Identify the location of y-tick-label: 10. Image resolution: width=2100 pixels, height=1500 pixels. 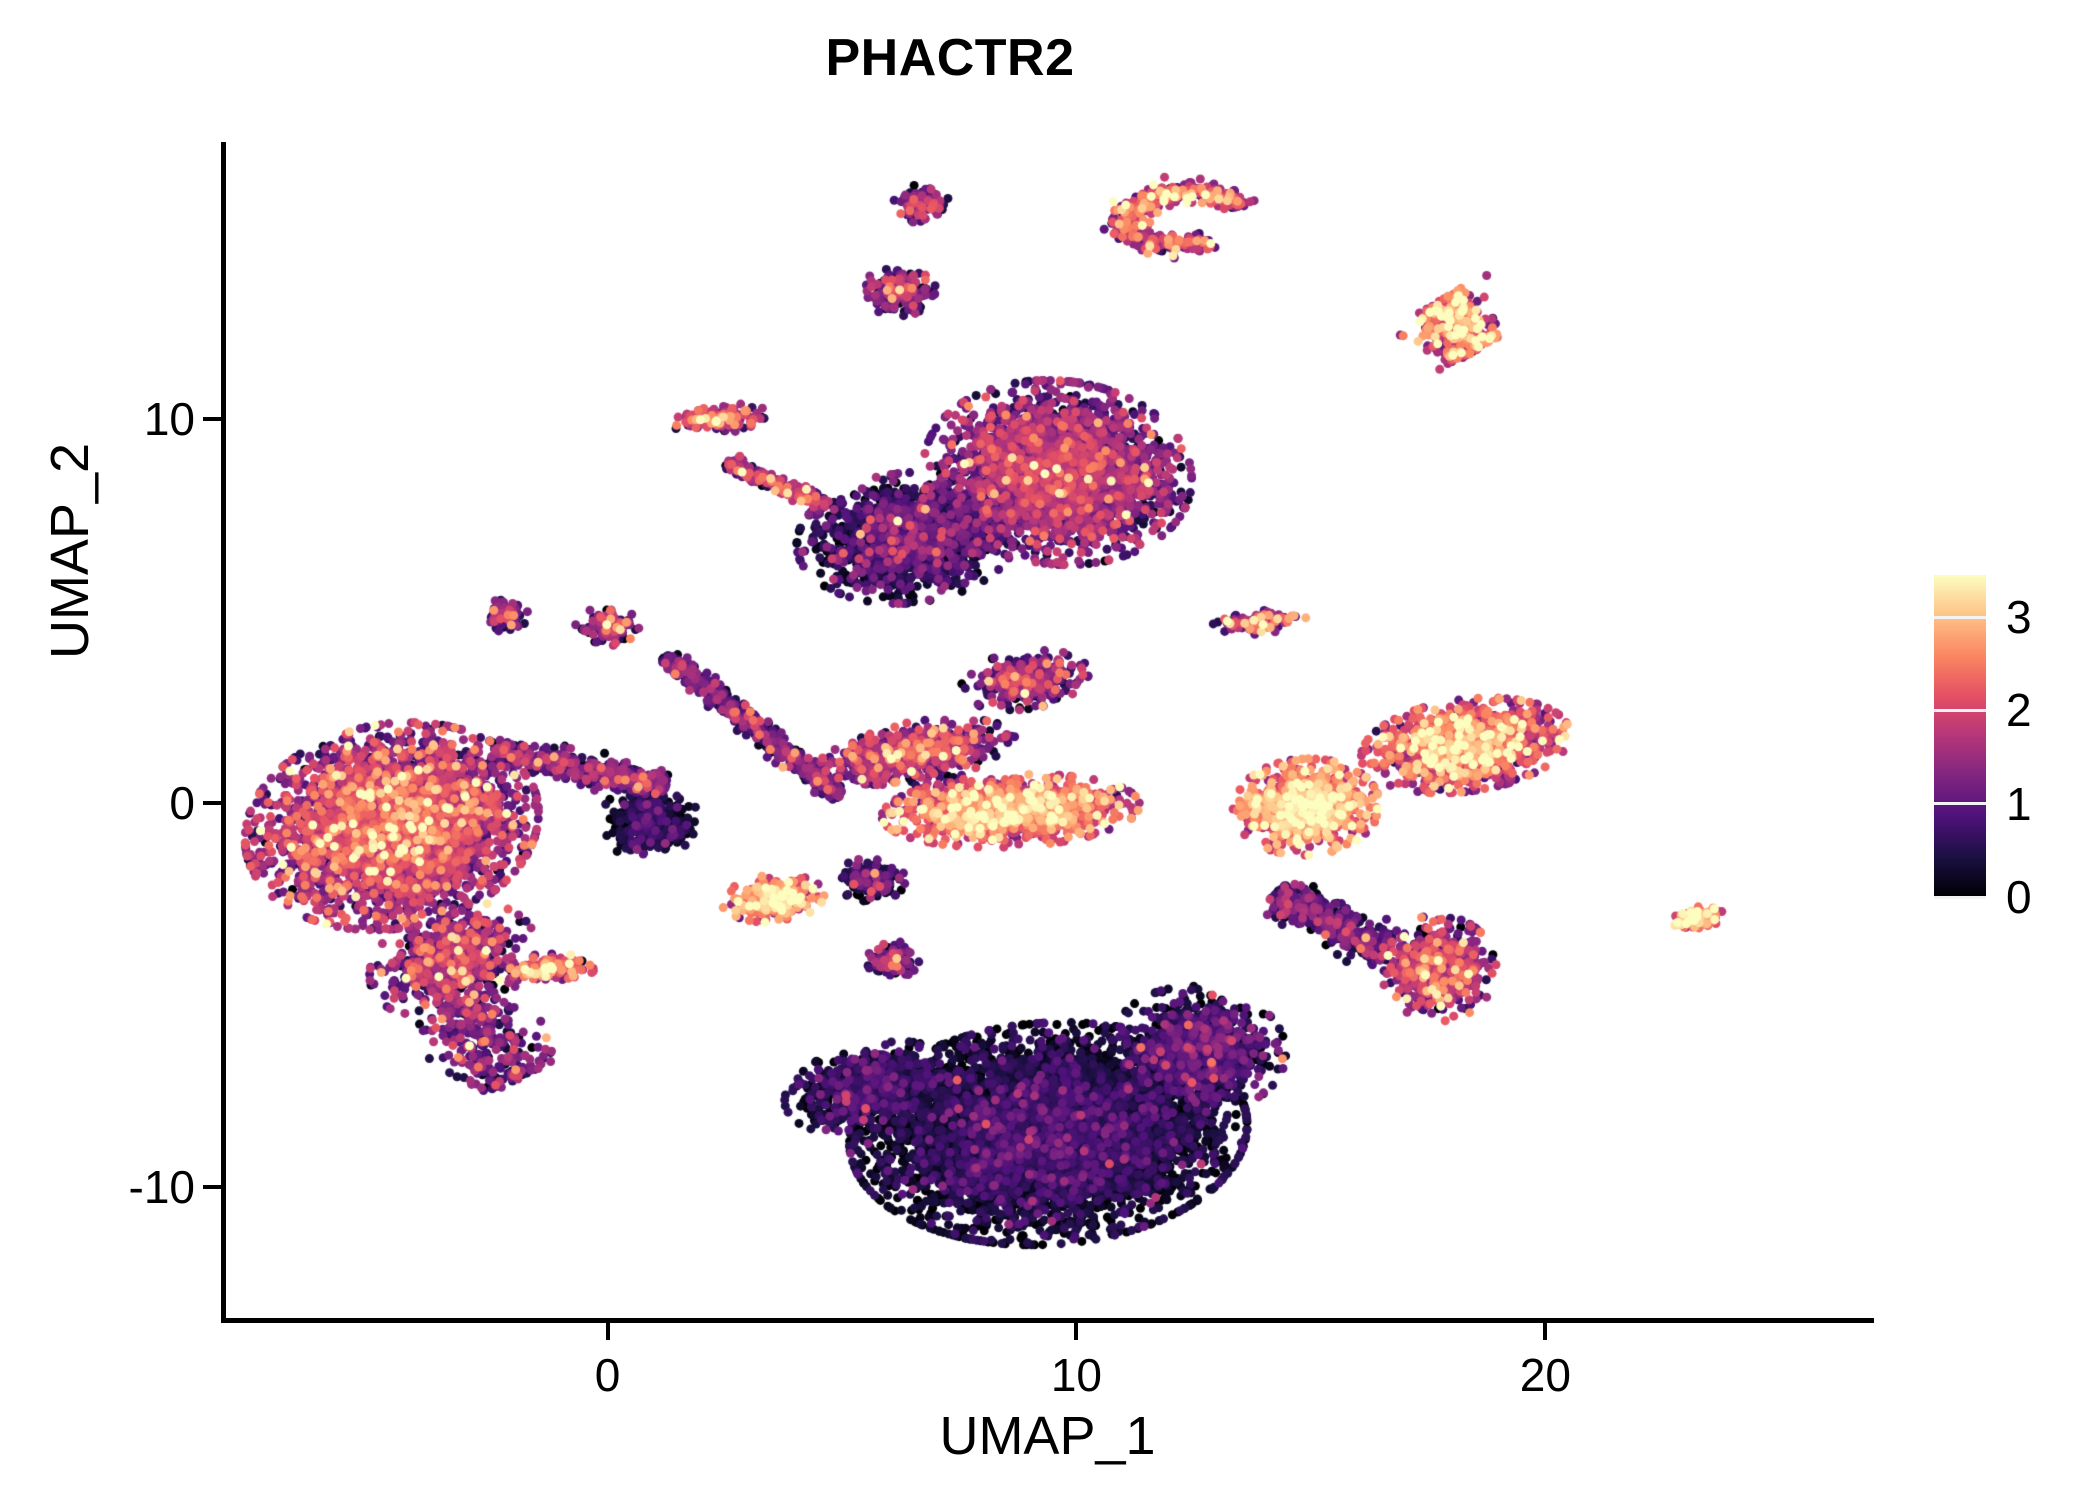
(169, 418).